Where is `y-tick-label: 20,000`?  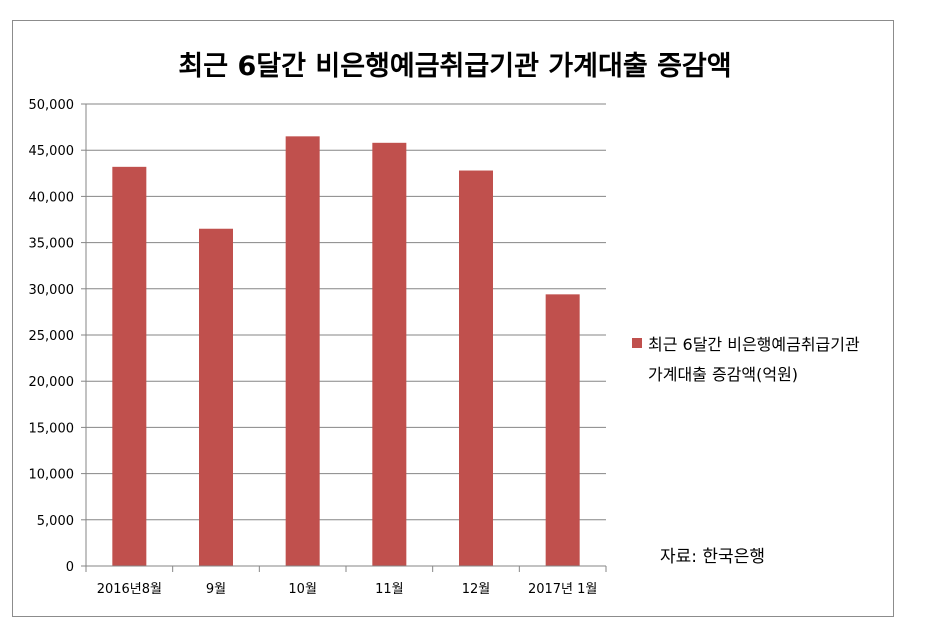
y-tick-label: 20,000 is located at coordinates (52, 382).